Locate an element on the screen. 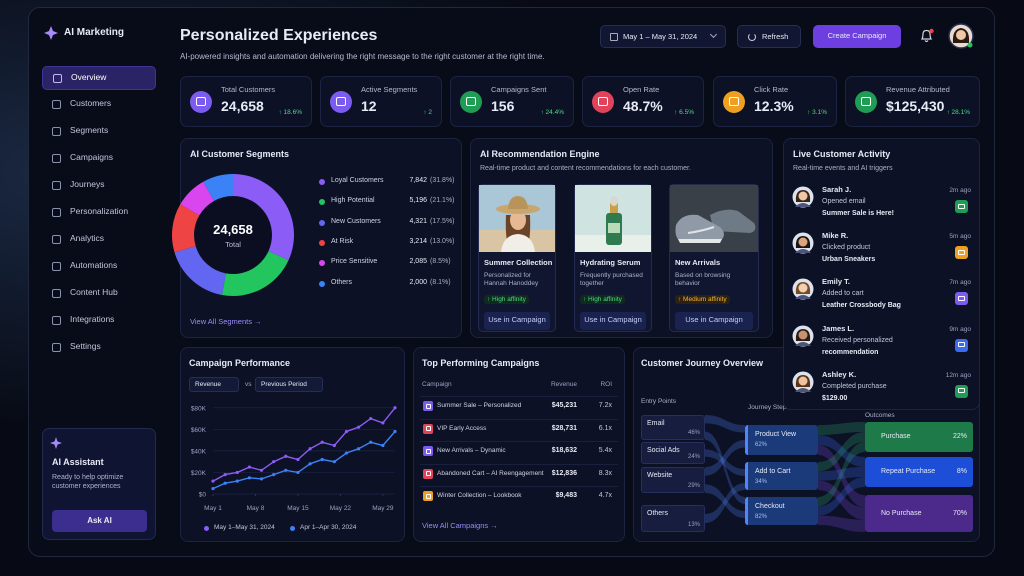 Image resolution: width=1024 pixels, height=576 pixels. metric-dropdown: Revenue is located at coordinates (214, 384).